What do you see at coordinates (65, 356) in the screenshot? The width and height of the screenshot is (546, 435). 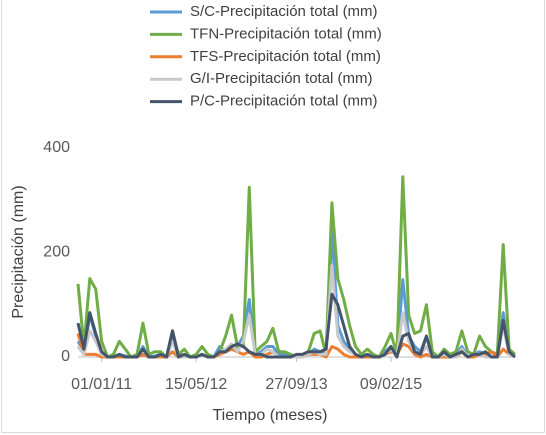 I see `y-tick-label: 0` at bounding box center [65, 356].